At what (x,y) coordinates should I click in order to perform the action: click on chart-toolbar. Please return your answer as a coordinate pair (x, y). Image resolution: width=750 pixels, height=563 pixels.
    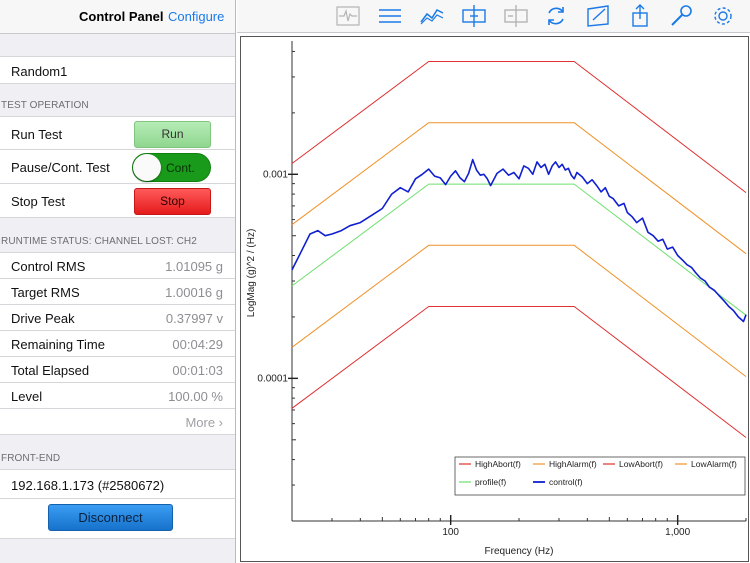
    Looking at the image, I should click on (493, 16).